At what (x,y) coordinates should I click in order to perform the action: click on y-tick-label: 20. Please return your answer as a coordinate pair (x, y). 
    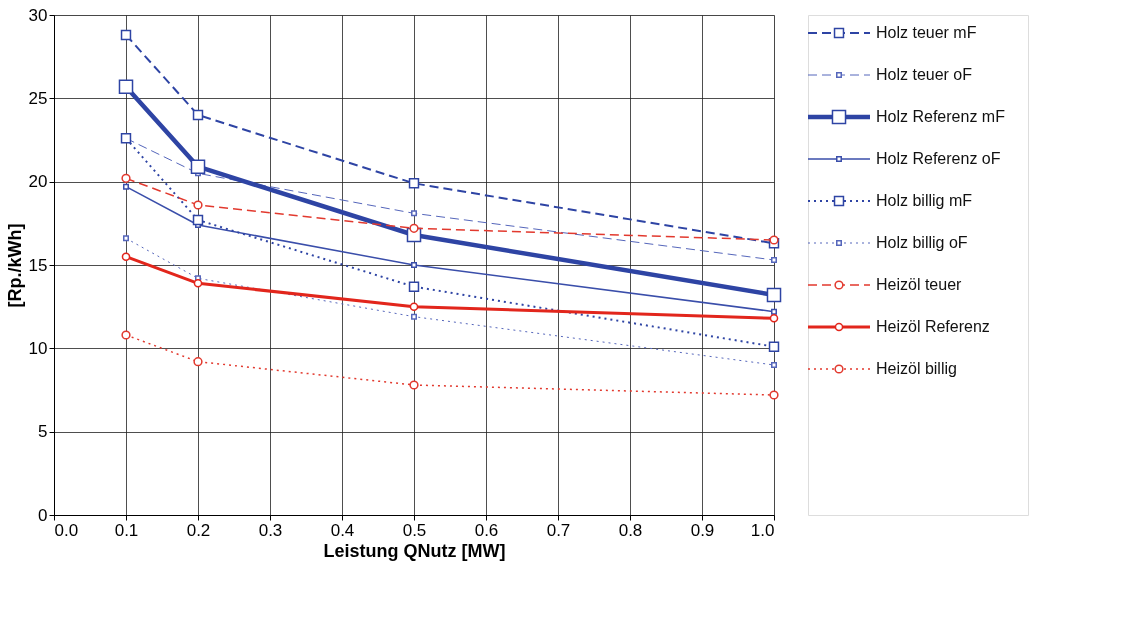
    Looking at the image, I should click on (38, 182).